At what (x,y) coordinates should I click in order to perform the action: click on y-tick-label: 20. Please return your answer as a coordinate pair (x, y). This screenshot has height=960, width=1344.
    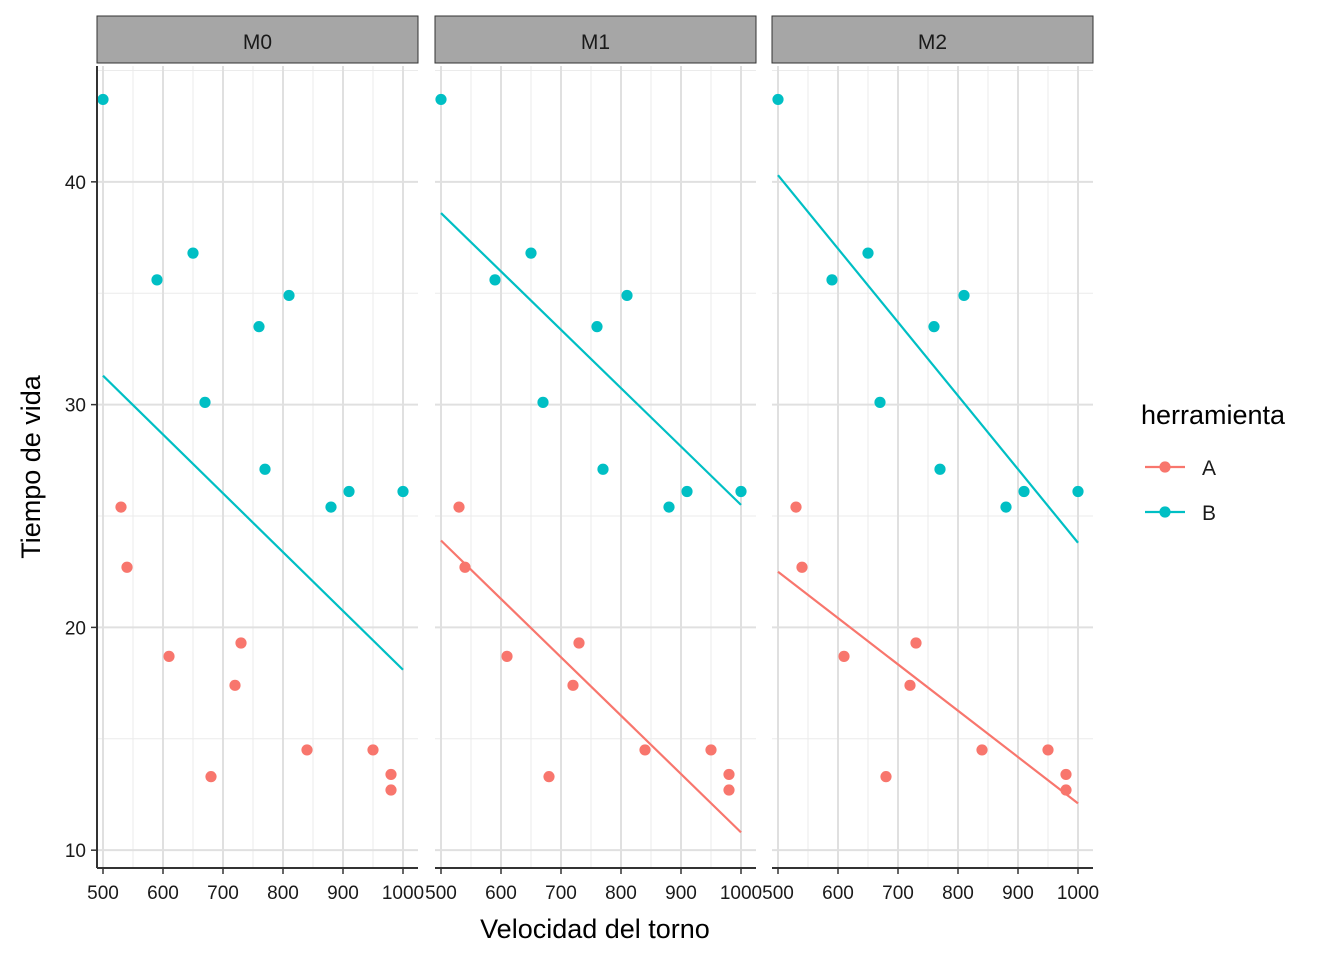
    Looking at the image, I should click on (75, 628).